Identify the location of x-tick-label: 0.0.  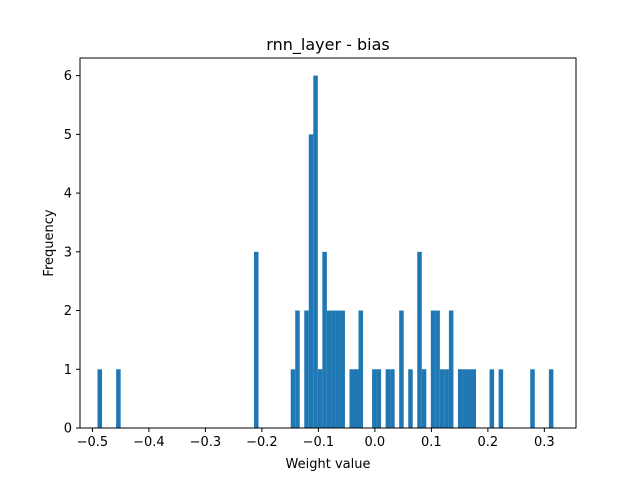
(375, 442).